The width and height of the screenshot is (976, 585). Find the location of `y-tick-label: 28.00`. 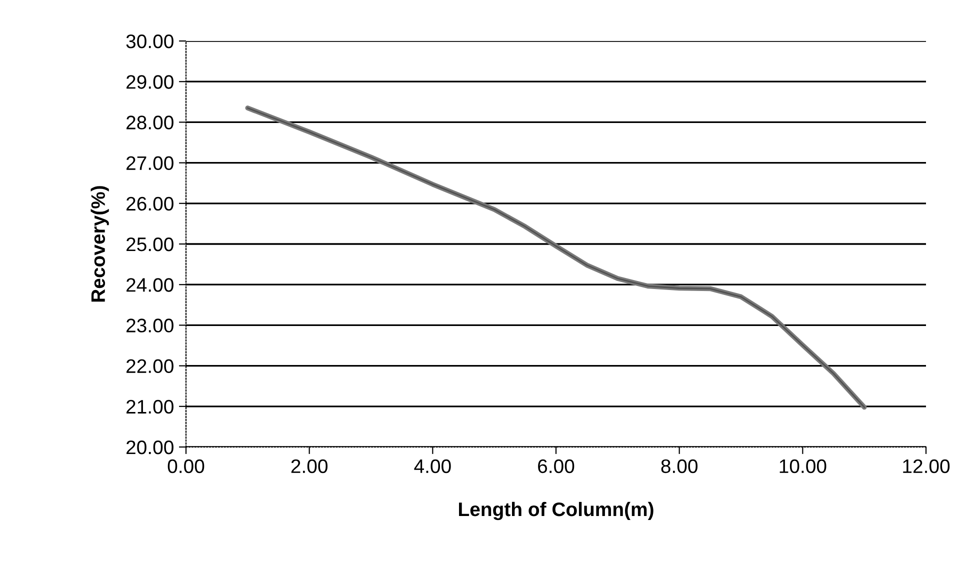

y-tick-label: 28.00 is located at coordinates (150, 123).